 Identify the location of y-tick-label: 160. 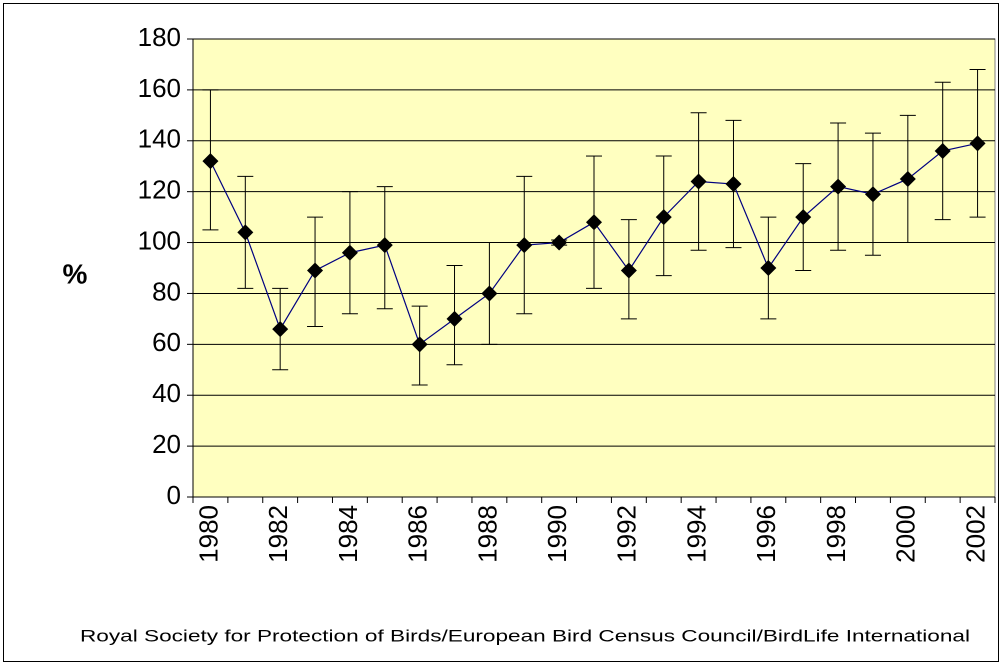
(159, 88).